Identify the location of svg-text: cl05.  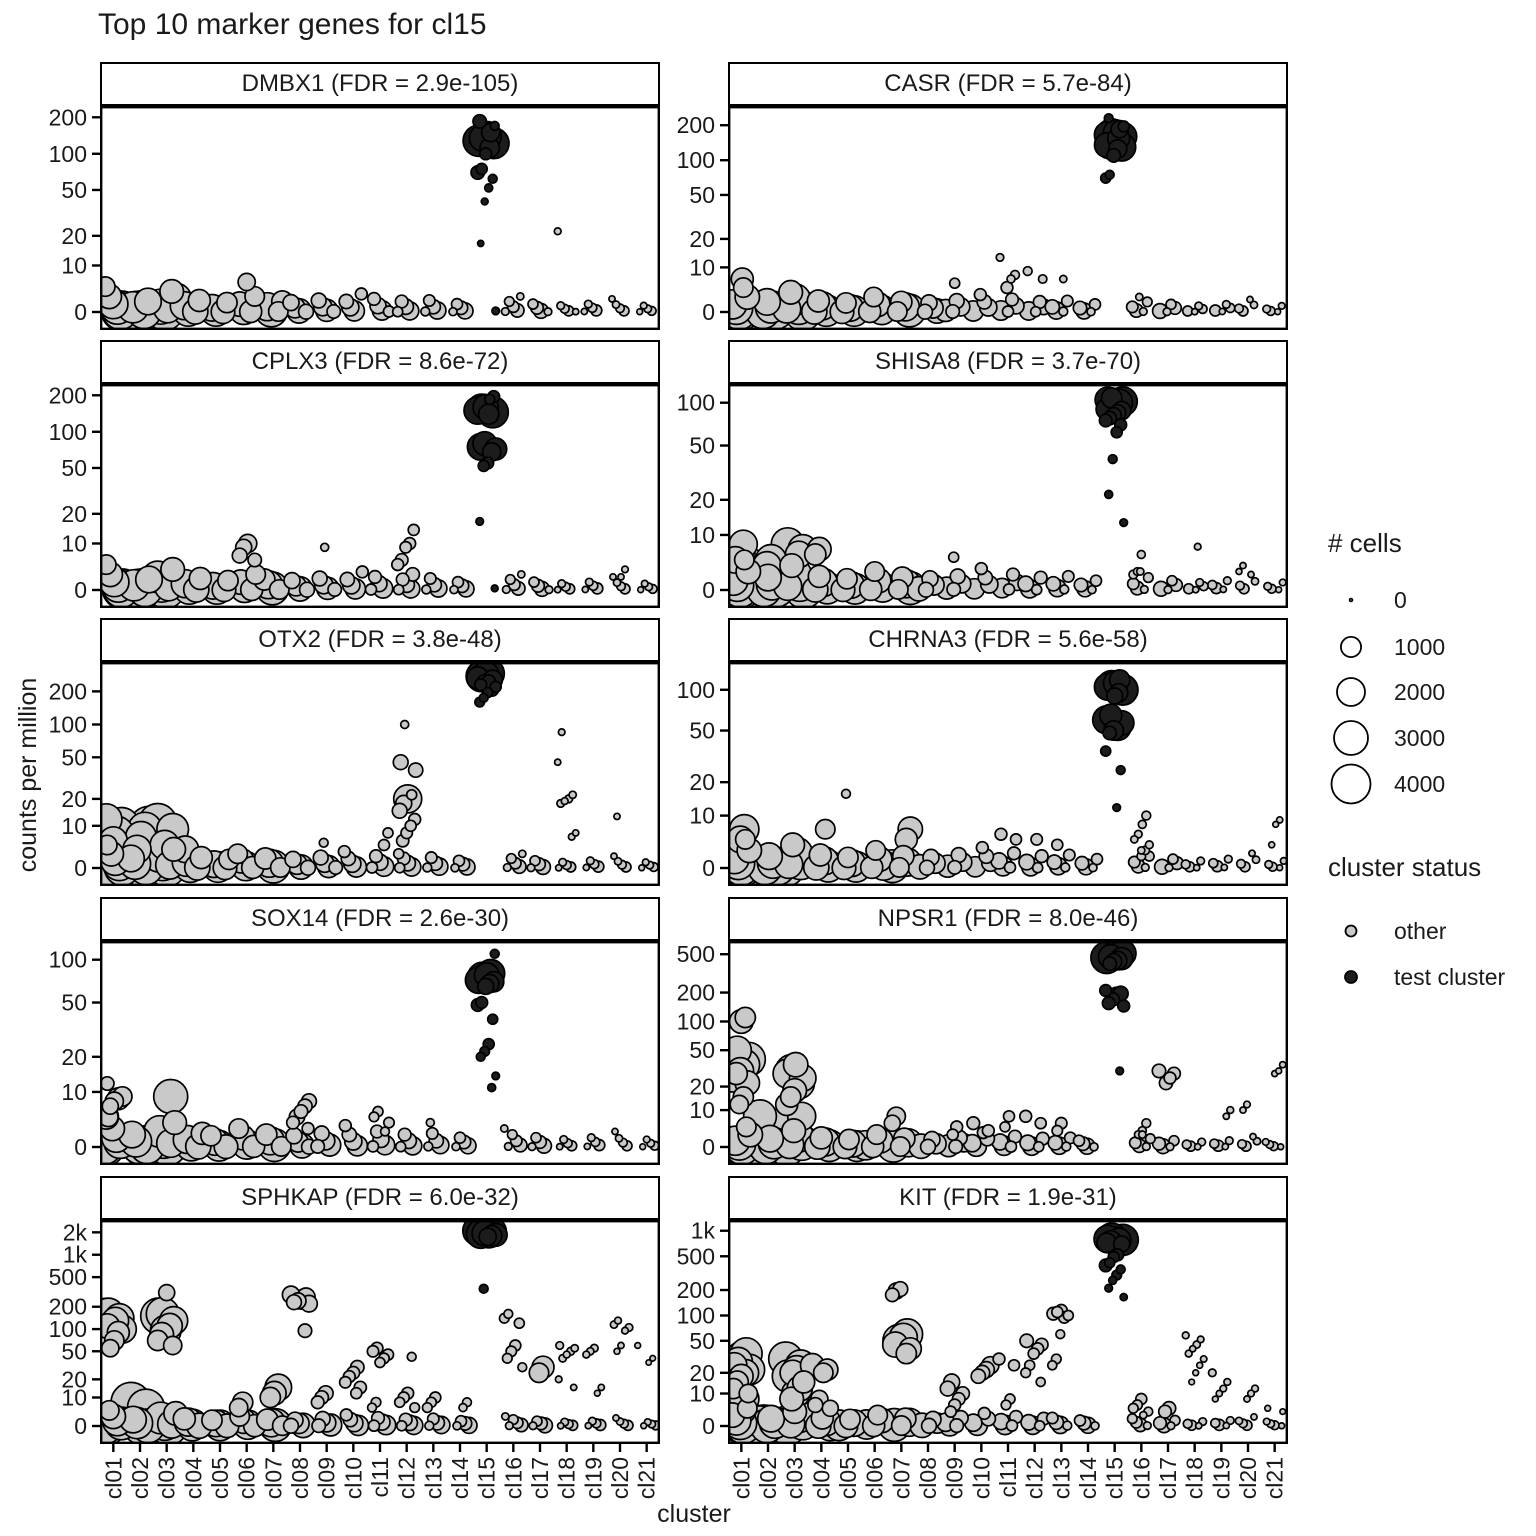
(848, 1478).